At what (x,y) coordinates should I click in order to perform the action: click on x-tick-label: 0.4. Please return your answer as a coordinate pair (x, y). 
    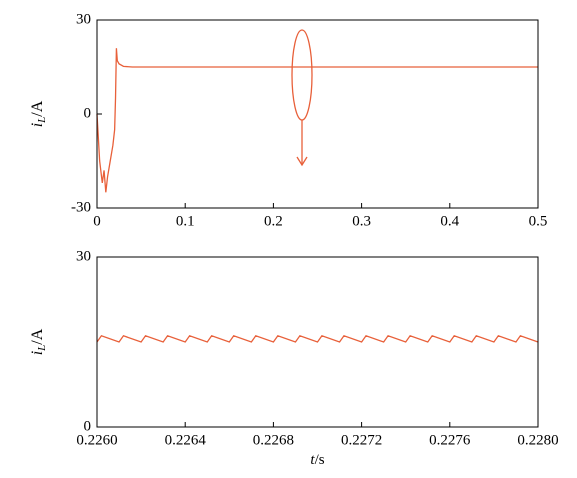
    Looking at the image, I should click on (449, 221).